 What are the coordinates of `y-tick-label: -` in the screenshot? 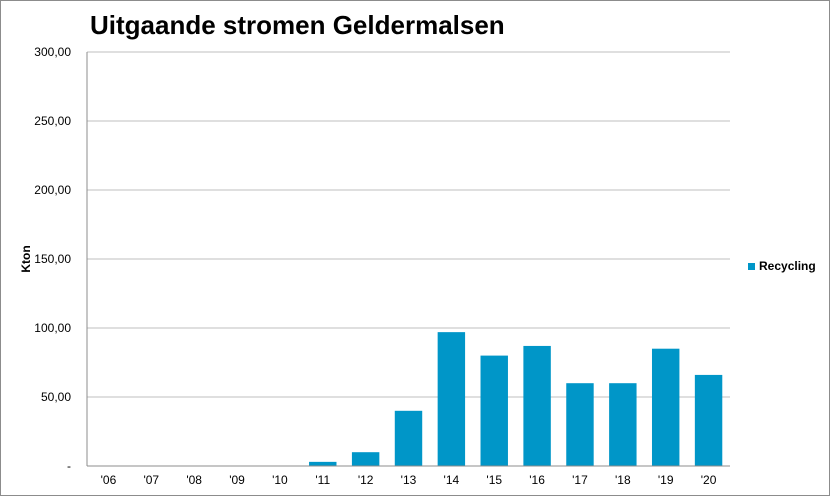 It's located at (69, 466).